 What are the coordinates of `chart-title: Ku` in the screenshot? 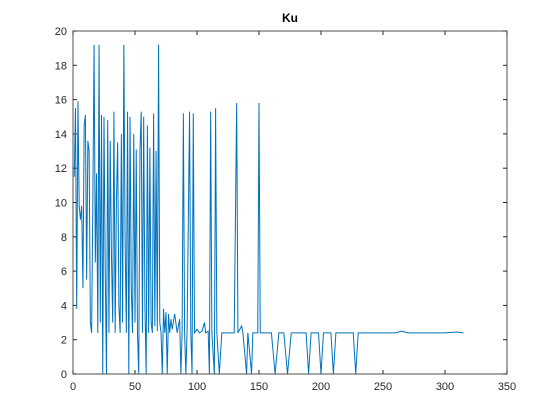 It's located at (290, 18).